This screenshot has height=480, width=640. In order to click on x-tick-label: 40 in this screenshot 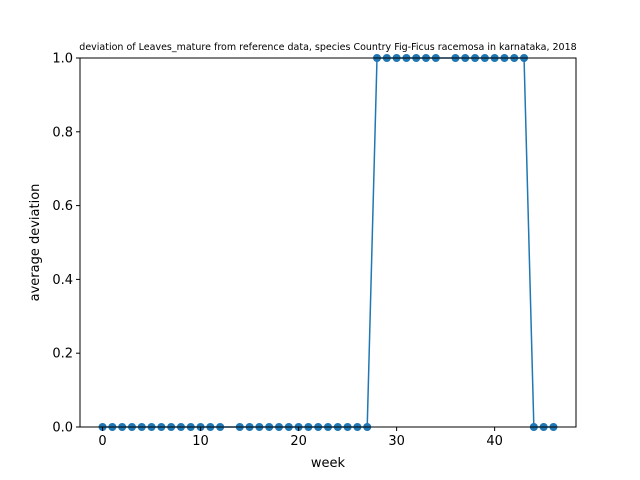, I will do `click(494, 441)`.